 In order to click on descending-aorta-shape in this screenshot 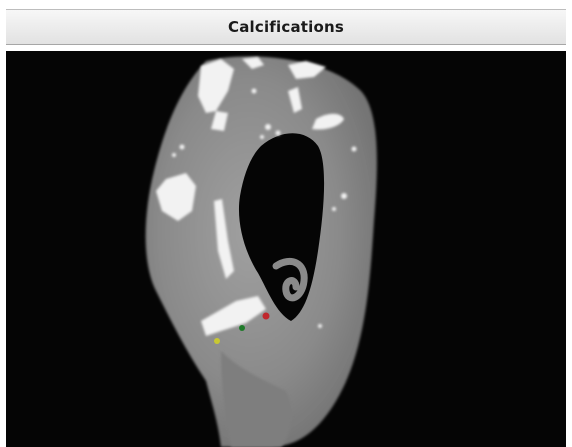, I will do `click(256, 399)`.